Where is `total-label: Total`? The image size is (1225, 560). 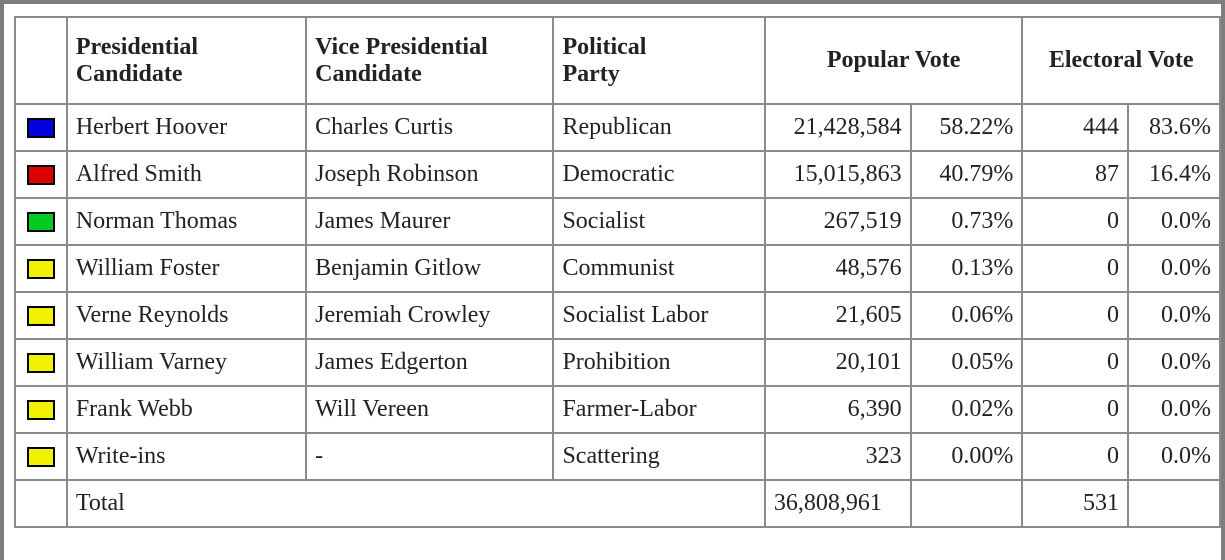
total-label: Total is located at coordinates (416, 504).